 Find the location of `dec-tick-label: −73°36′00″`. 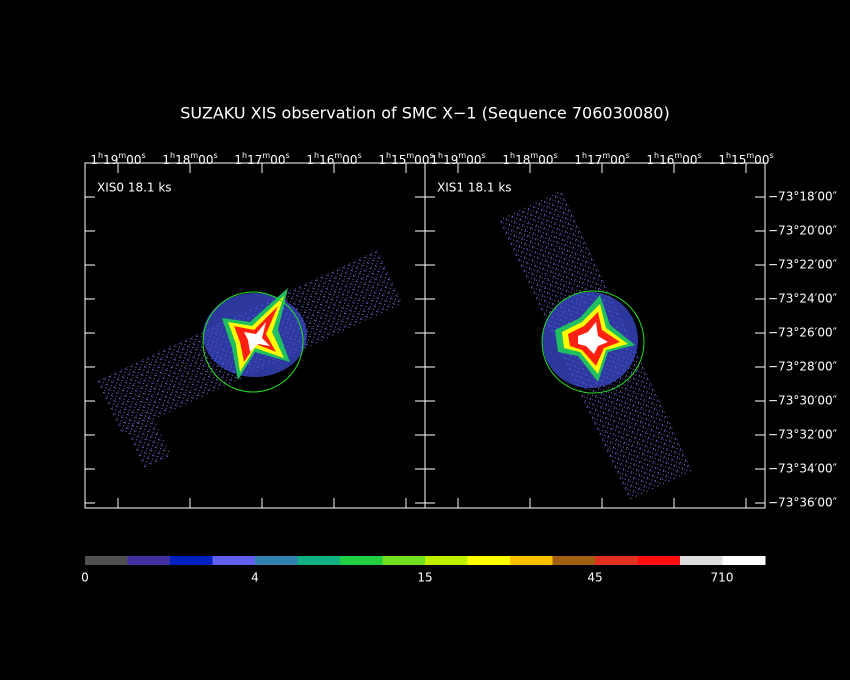

dec-tick-label: −73°36′00″ is located at coordinates (803, 503).